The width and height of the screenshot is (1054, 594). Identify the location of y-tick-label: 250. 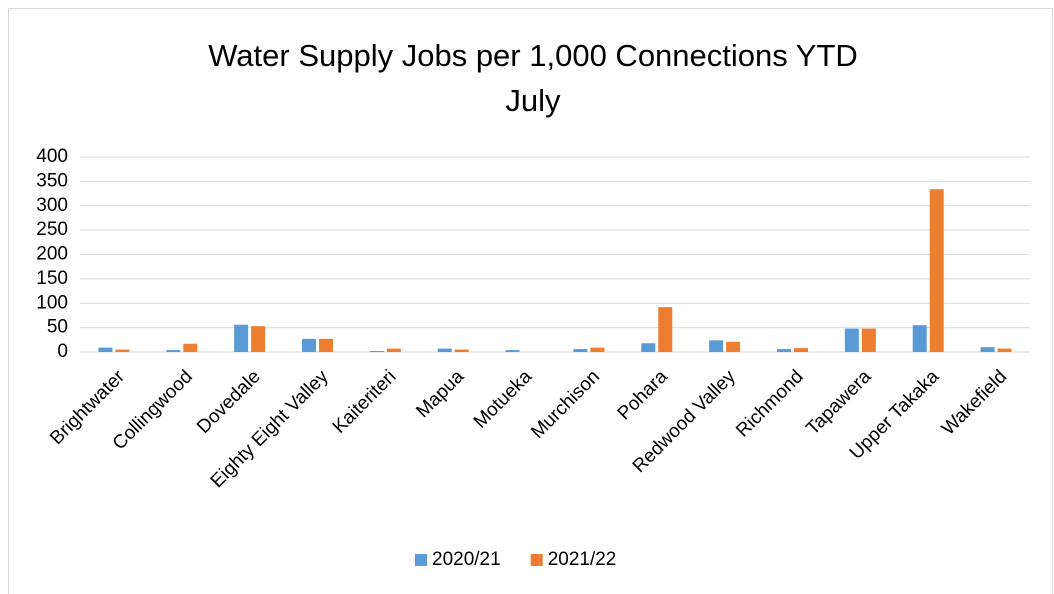
(52, 229).